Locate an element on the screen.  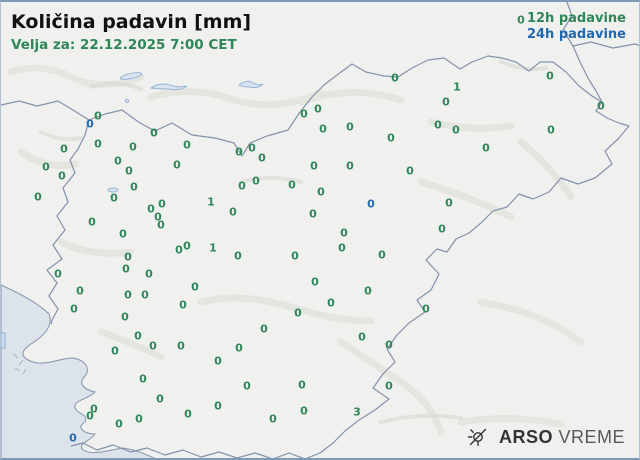
brand-wordmark: ARSO VREME is located at coordinates (562, 437).